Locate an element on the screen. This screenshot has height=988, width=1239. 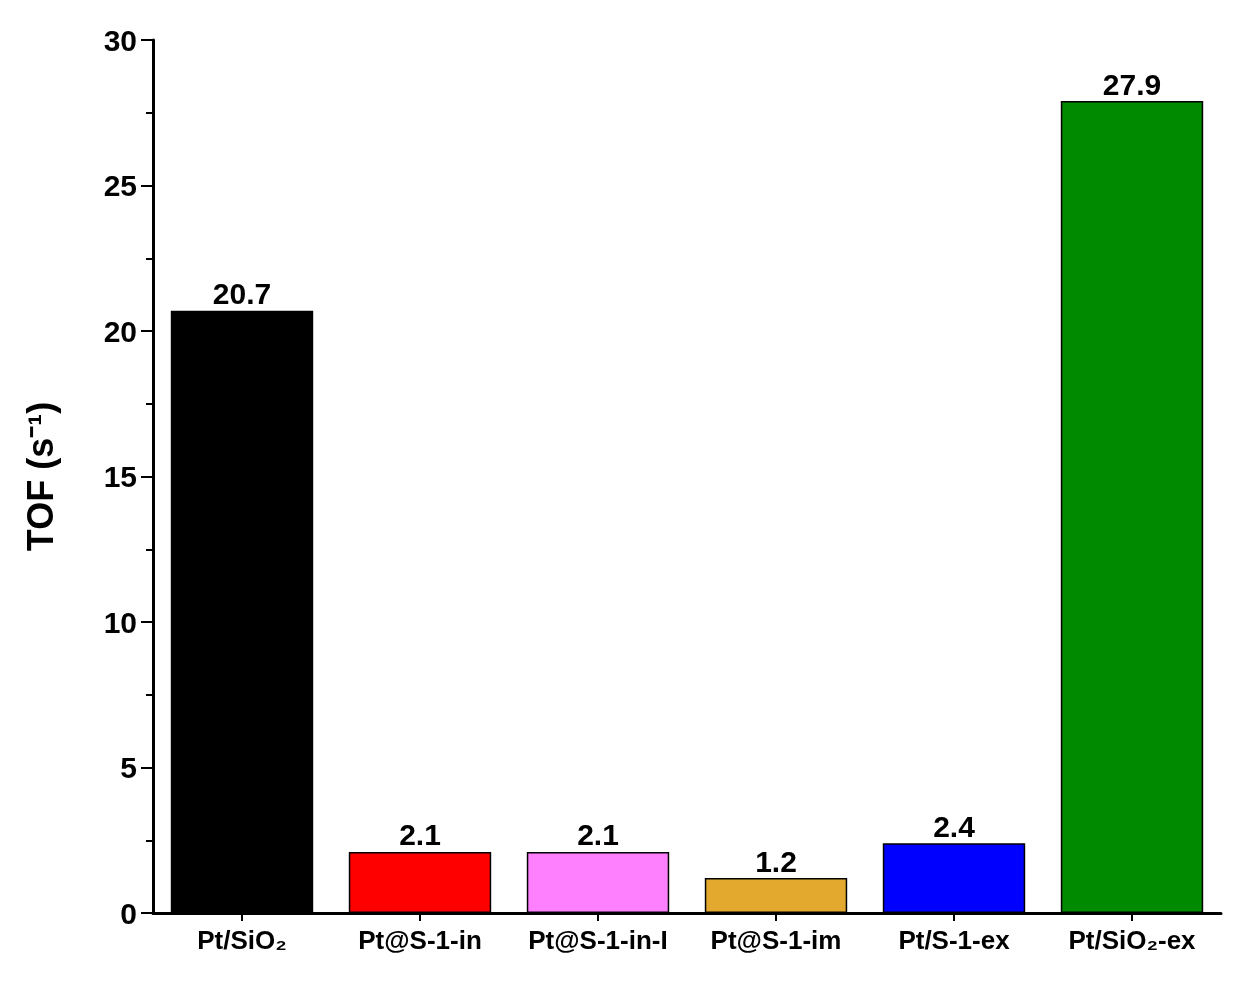
x-tick-label: Pt@S-1-in-I is located at coordinates (598, 940).